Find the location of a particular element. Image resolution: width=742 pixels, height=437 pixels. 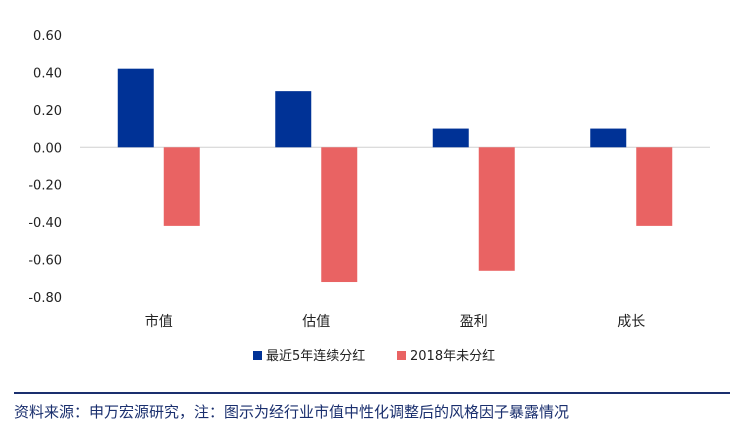

footer-divider is located at coordinates (372, 393).